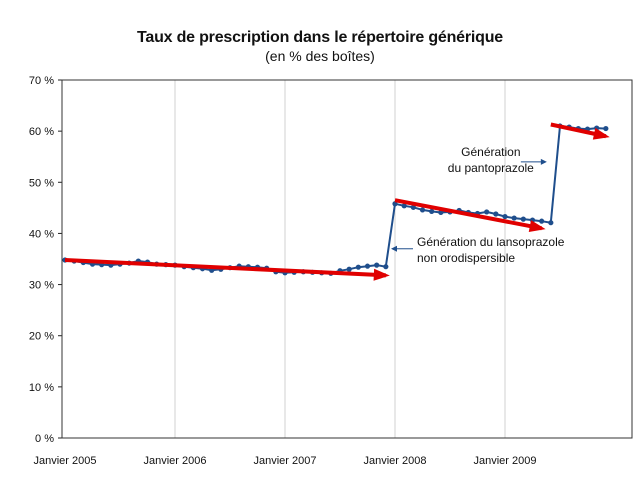 This screenshot has height=480, width=640. Describe the element at coordinates (41, 286) in the screenshot. I see `y-tick-label: 30 %` at that location.